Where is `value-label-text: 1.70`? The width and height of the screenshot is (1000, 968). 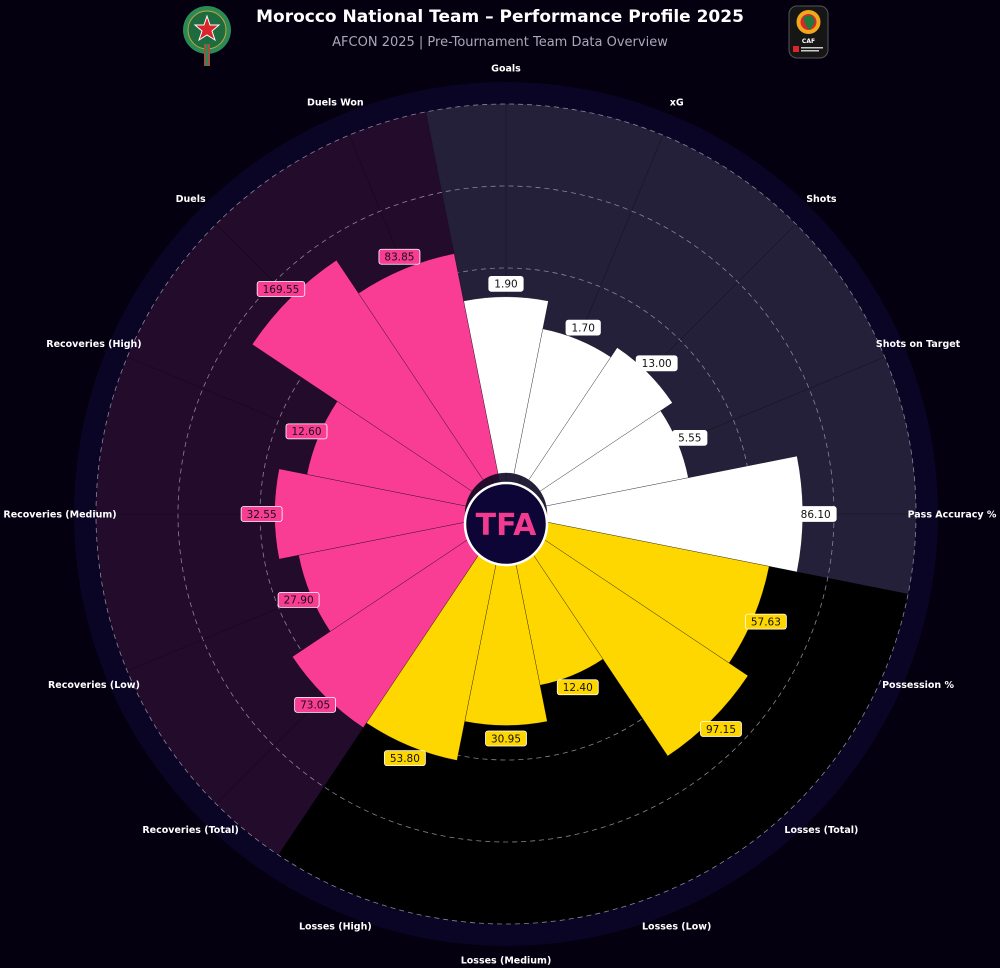 value-label-text: 1.70 is located at coordinates (583, 328).